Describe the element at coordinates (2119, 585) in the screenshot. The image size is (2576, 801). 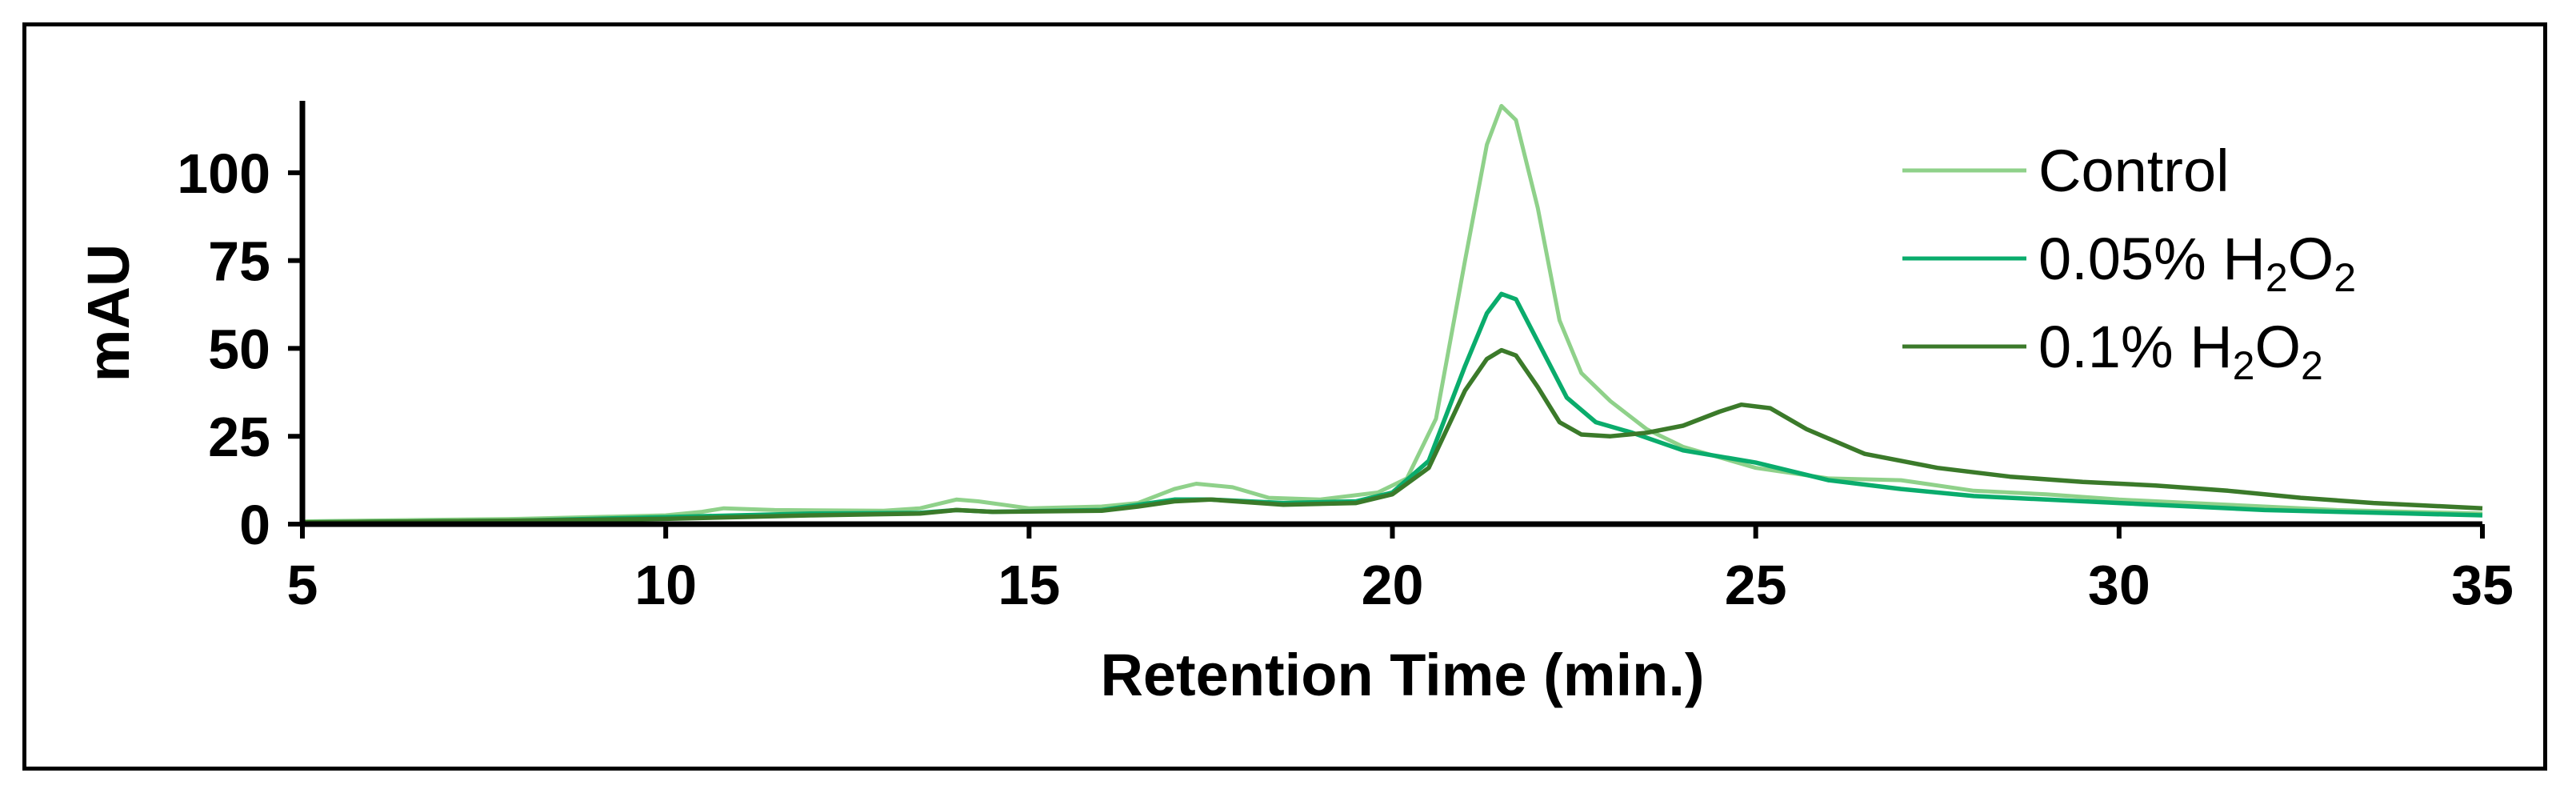
I see `x-tick-label: 30` at that location.